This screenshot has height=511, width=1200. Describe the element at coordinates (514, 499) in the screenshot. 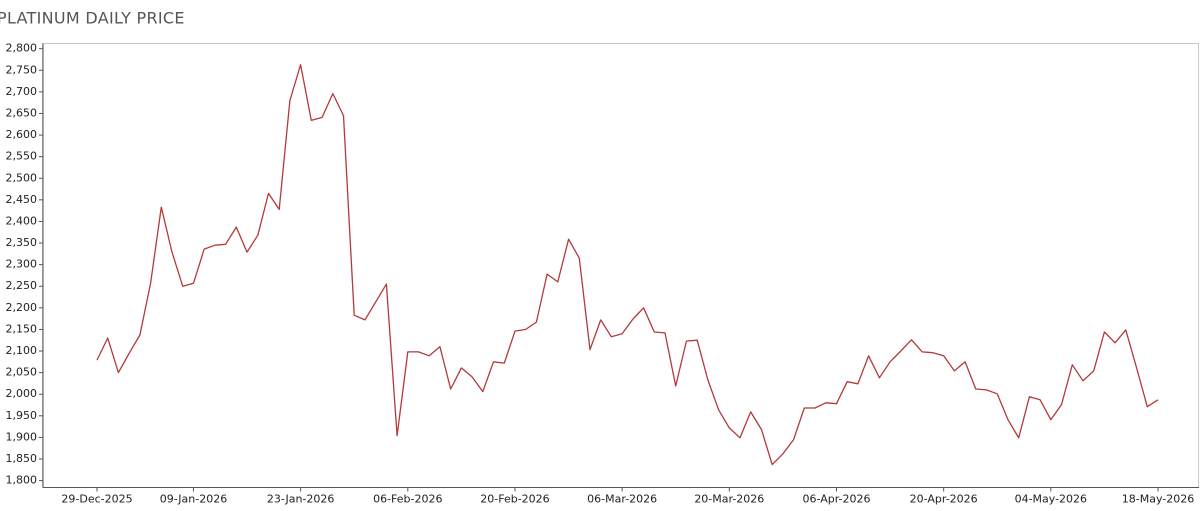

I see `x-tick-label: 20-Feb-2026` at that location.